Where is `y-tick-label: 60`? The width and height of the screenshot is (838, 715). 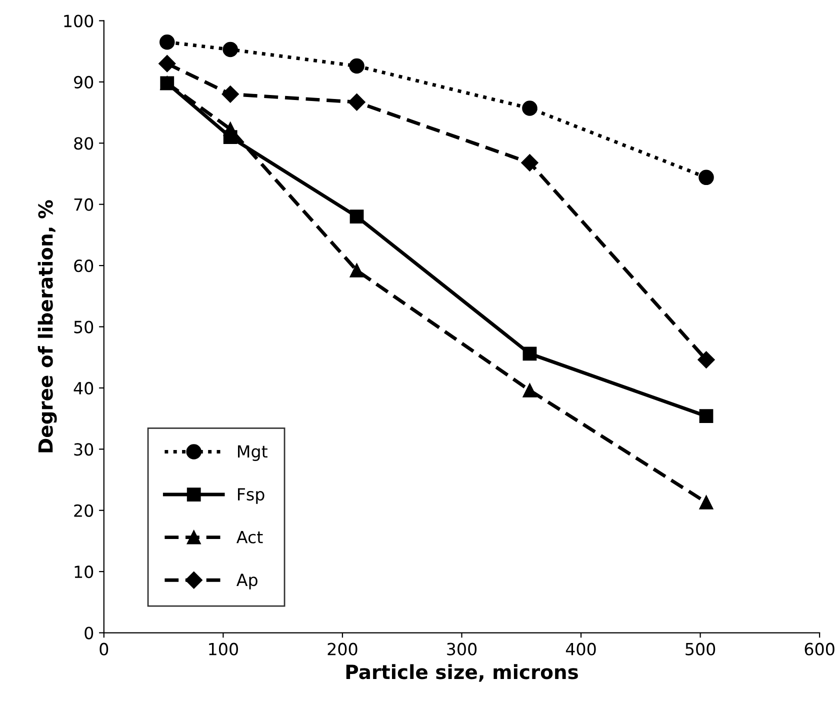
y-tick-label: 60 is located at coordinates (84, 266).